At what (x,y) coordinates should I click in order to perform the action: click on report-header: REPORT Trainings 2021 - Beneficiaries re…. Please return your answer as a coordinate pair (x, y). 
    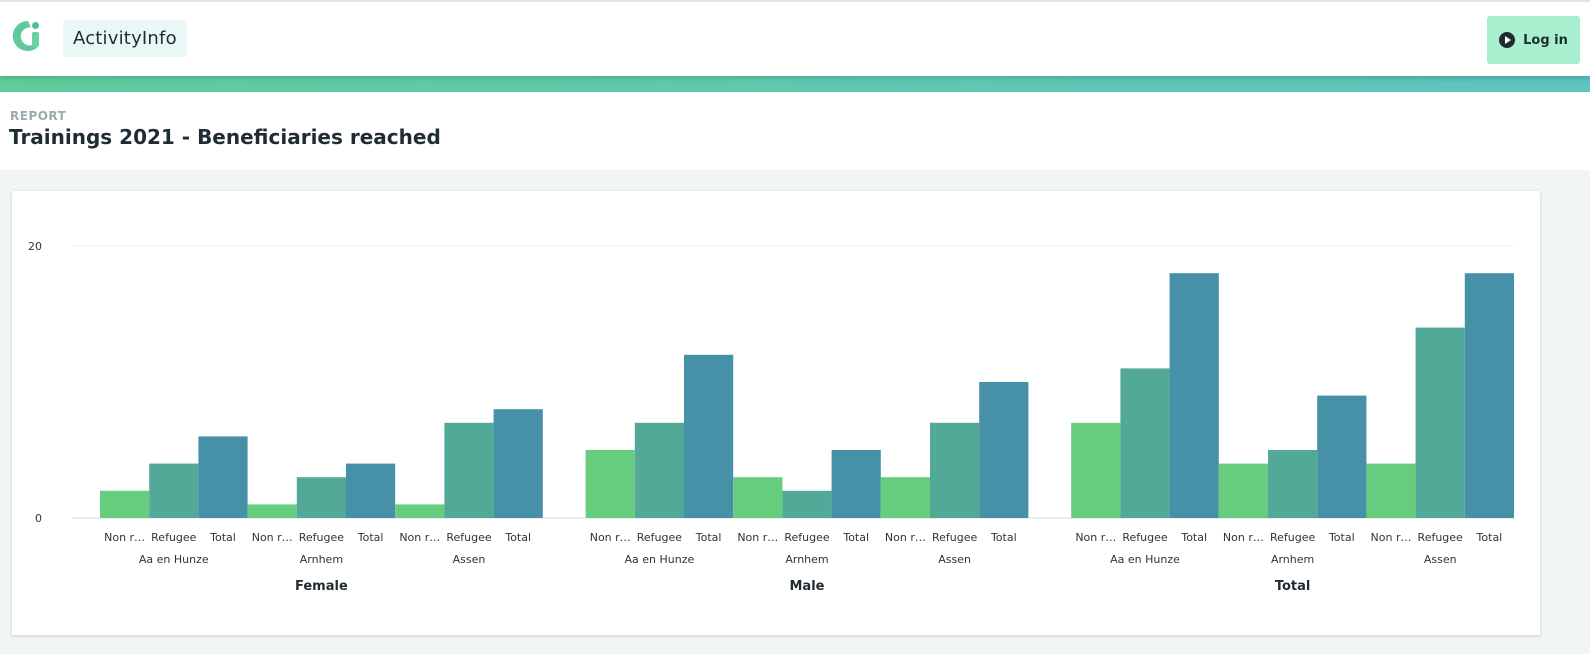
    Looking at the image, I should click on (795, 131).